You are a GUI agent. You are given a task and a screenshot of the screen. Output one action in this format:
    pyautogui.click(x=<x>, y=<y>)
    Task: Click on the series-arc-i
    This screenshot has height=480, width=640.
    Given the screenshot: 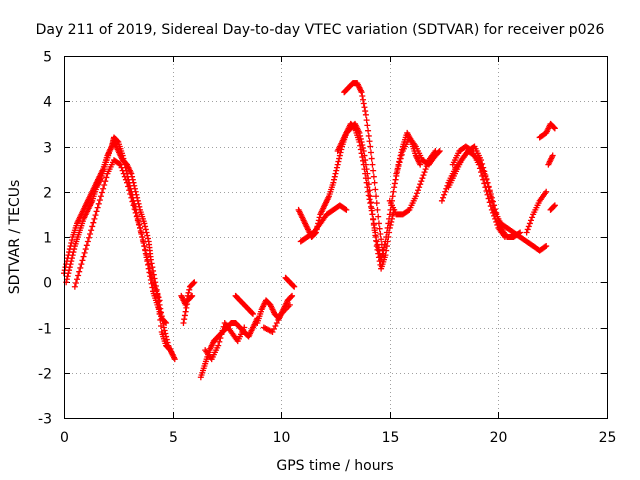 What is the action you would take?
    pyautogui.click(x=244, y=304)
    